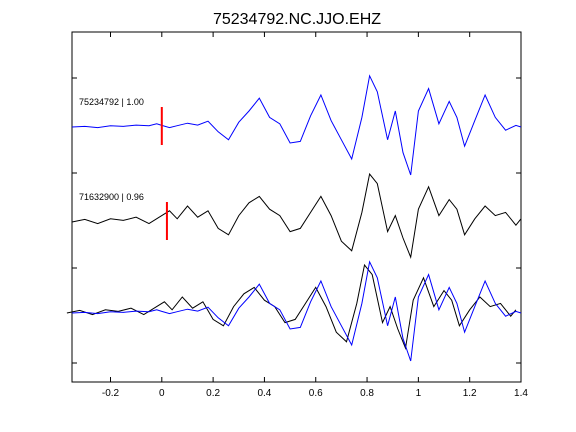 Image resolution: width=576 pixels, height=432 pixels. Describe the element at coordinates (111, 102) in the screenshot. I see `trace-label-0: 75234792 | 1.00` at that location.